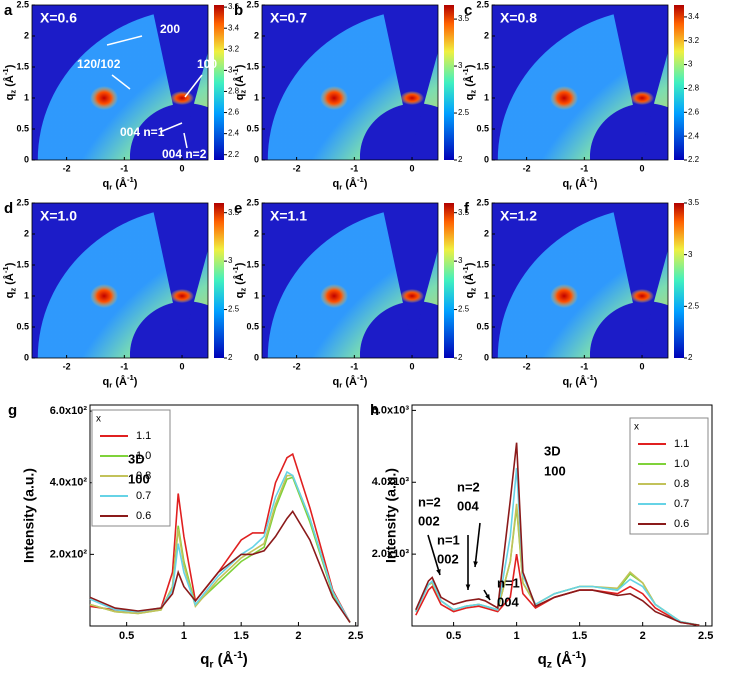 This screenshot has height=676, width=732. What do you see at coordinates (234, 154) in the screenshot?
I see `colorbar-tick-label: 2.2` at bounding box center [234, 154].